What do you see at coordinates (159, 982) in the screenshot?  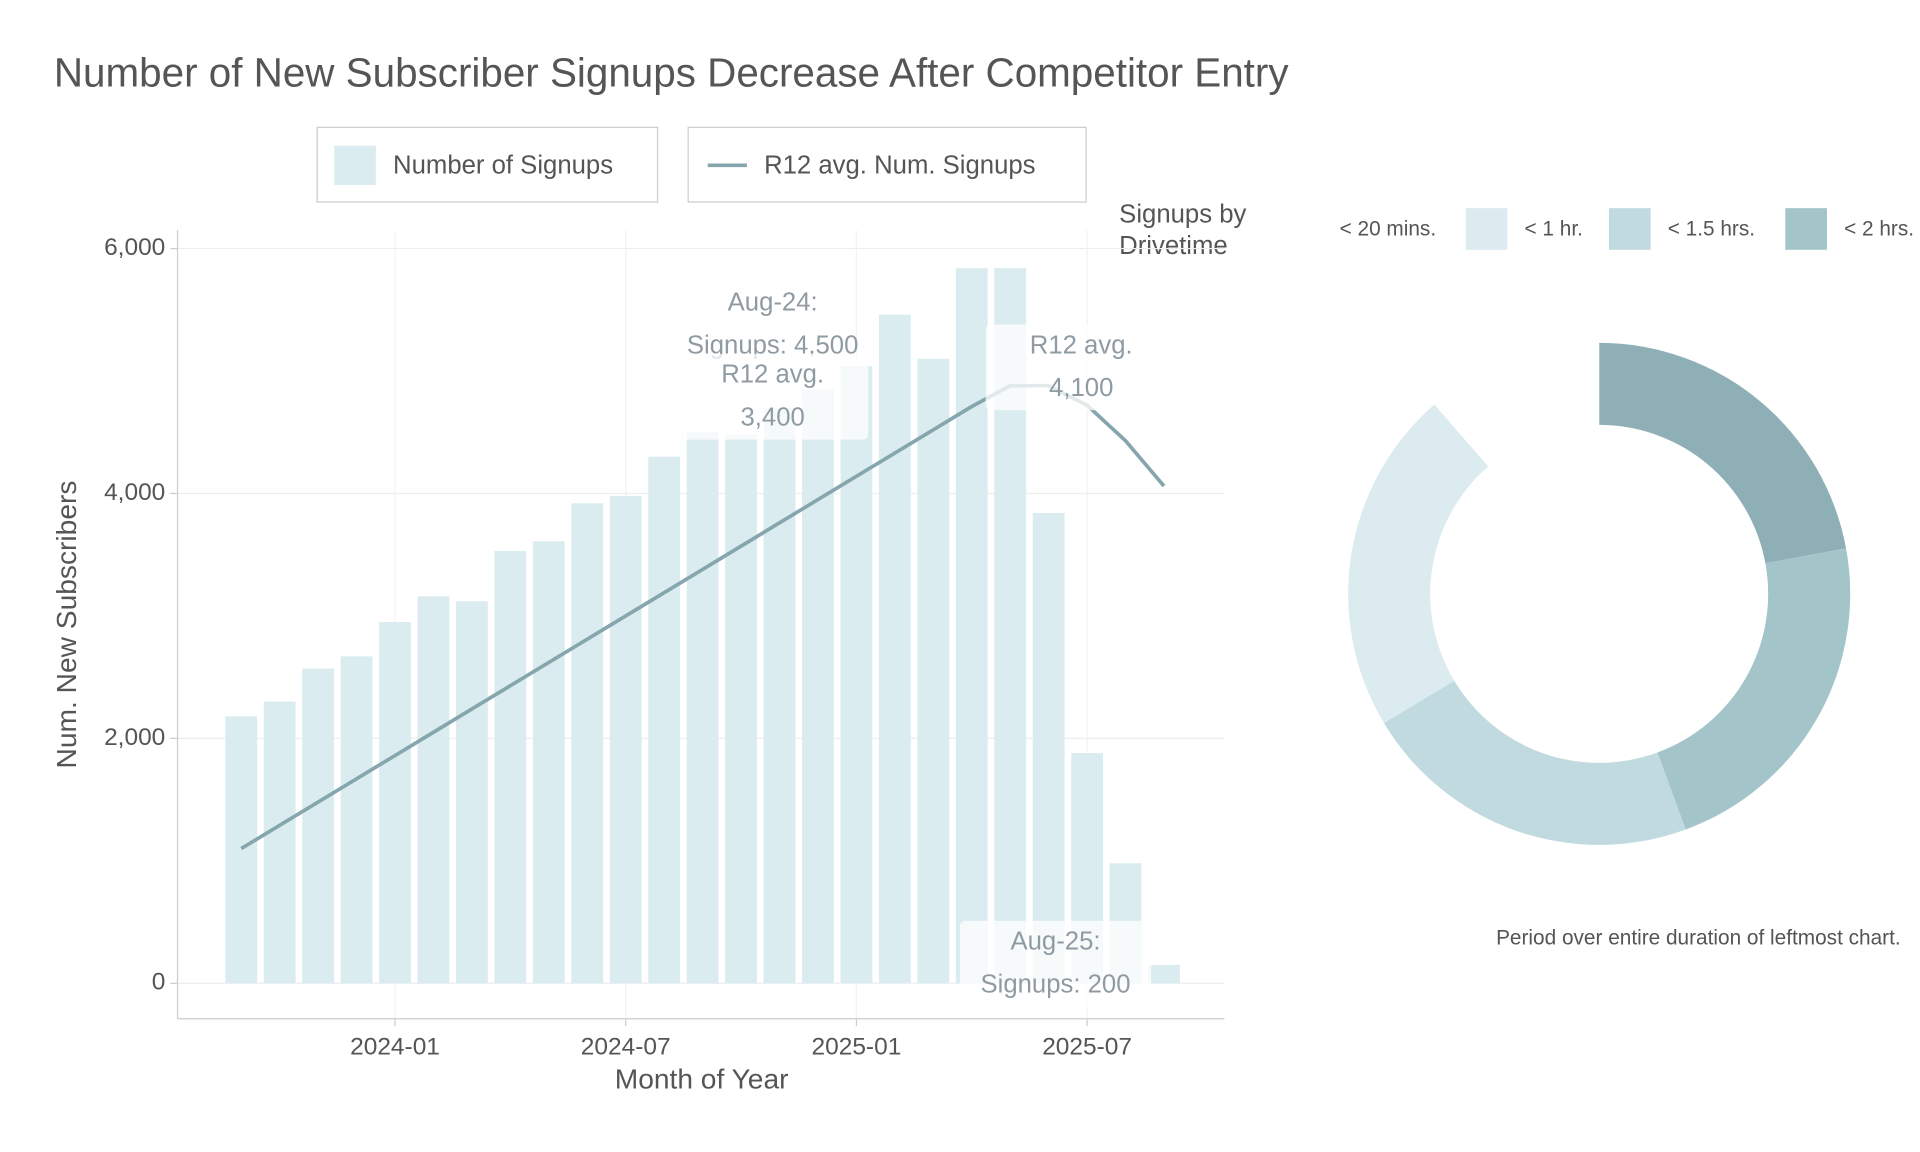 I see `y-tick-label: 0` at bounding box center [159, 982].